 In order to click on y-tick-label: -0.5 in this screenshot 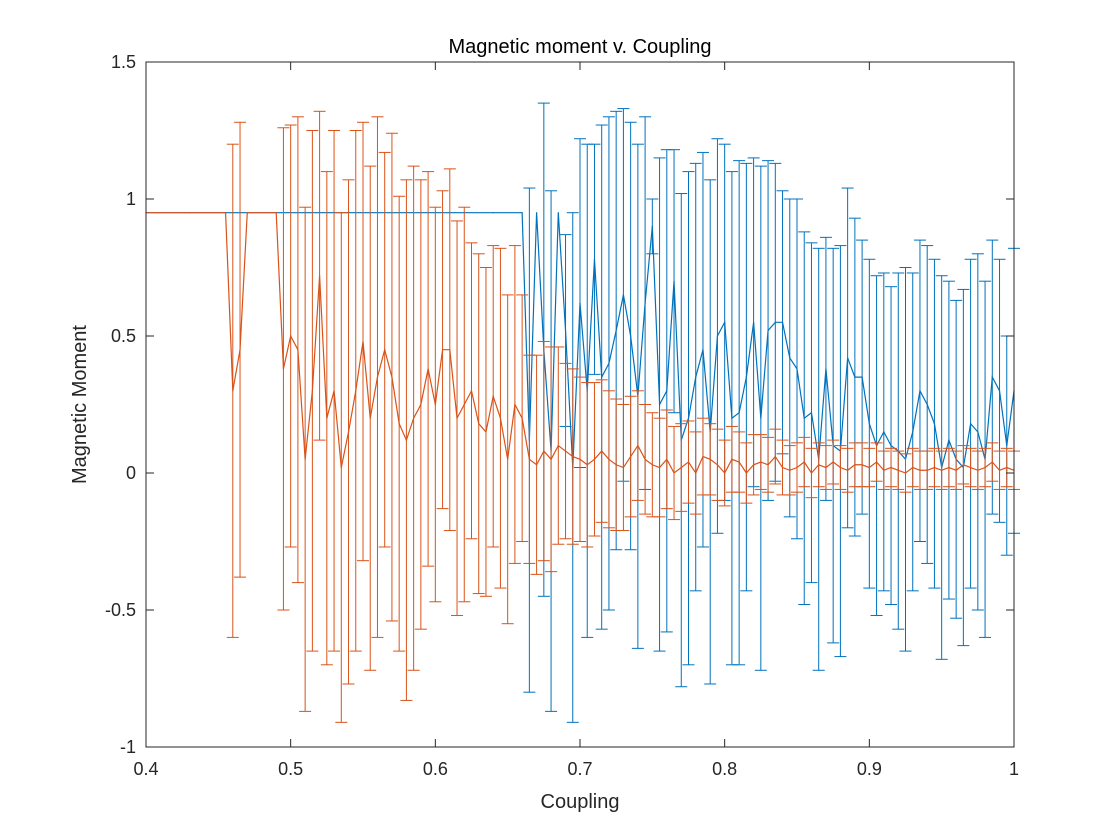, I will do `click(120, 610)`.